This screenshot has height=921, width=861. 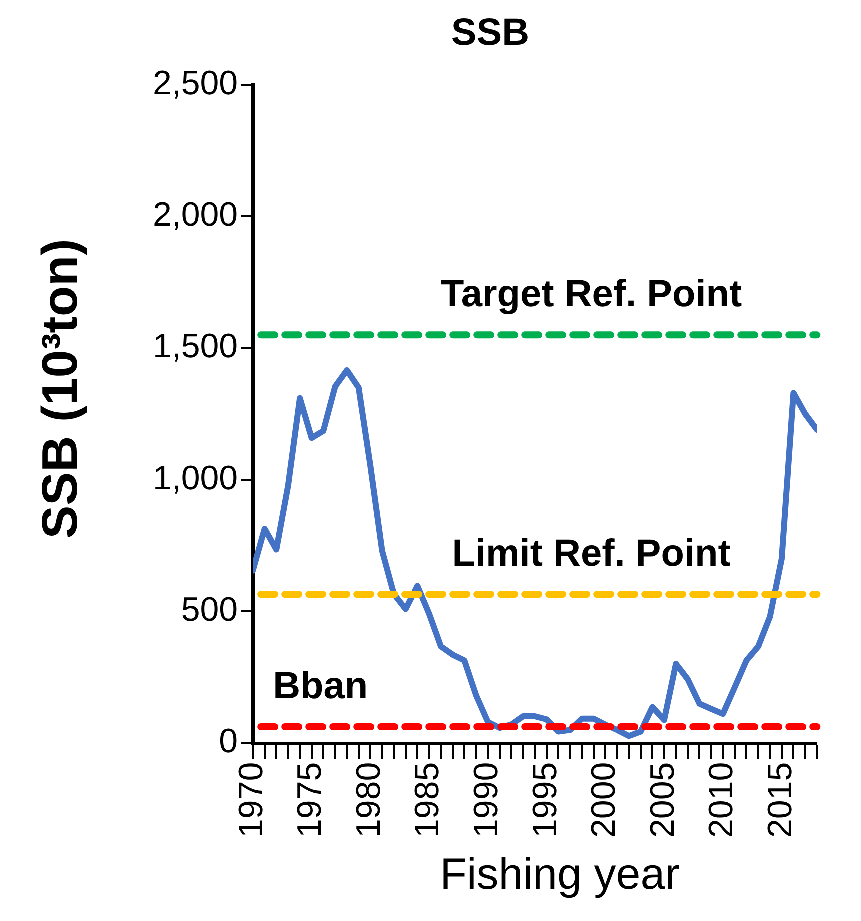 I want to click on x-tick-label: 1985, so click(x=427, y=800).